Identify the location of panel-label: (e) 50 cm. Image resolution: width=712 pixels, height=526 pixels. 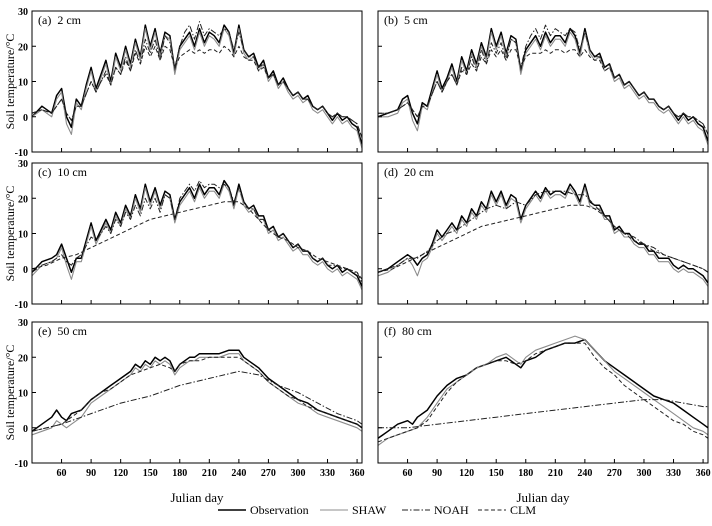
(63, 331).